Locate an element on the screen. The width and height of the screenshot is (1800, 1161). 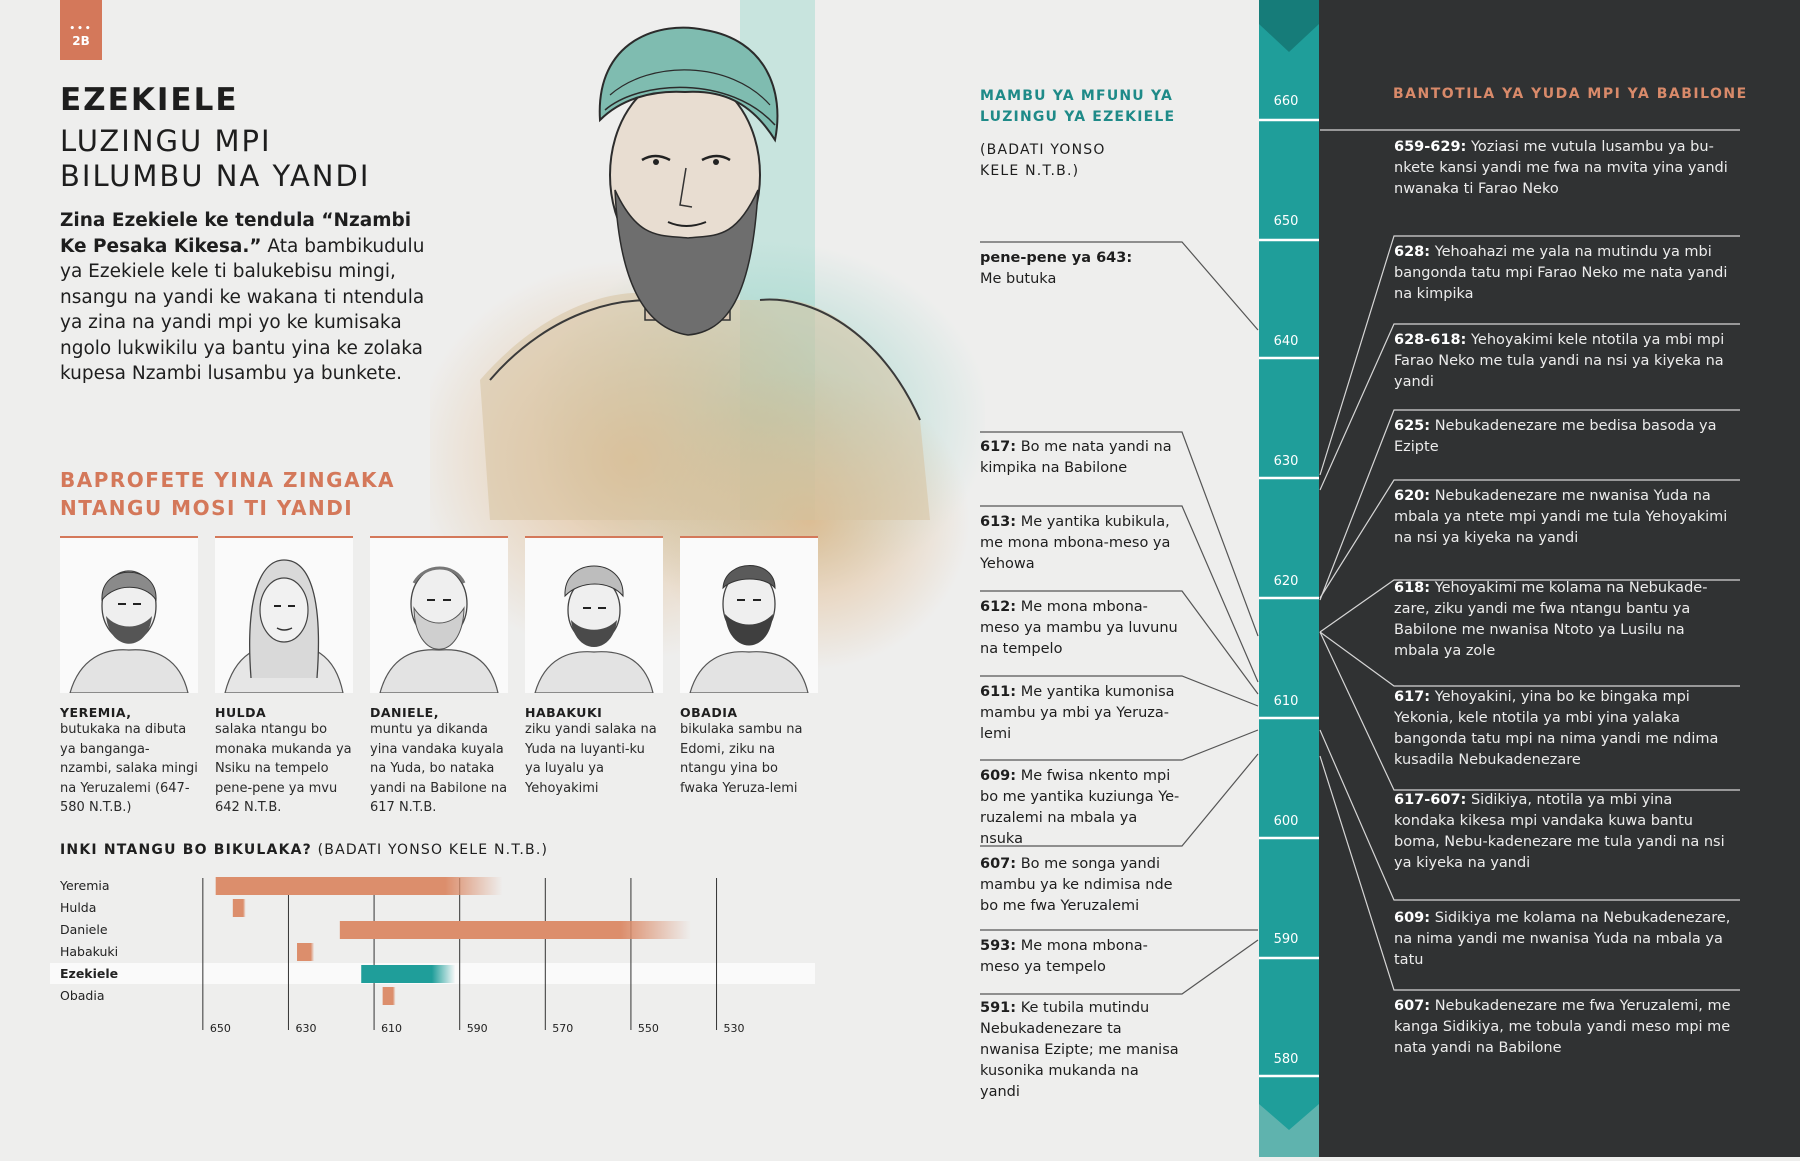
tag-dots: ••• is located at coordinates (81, 29).